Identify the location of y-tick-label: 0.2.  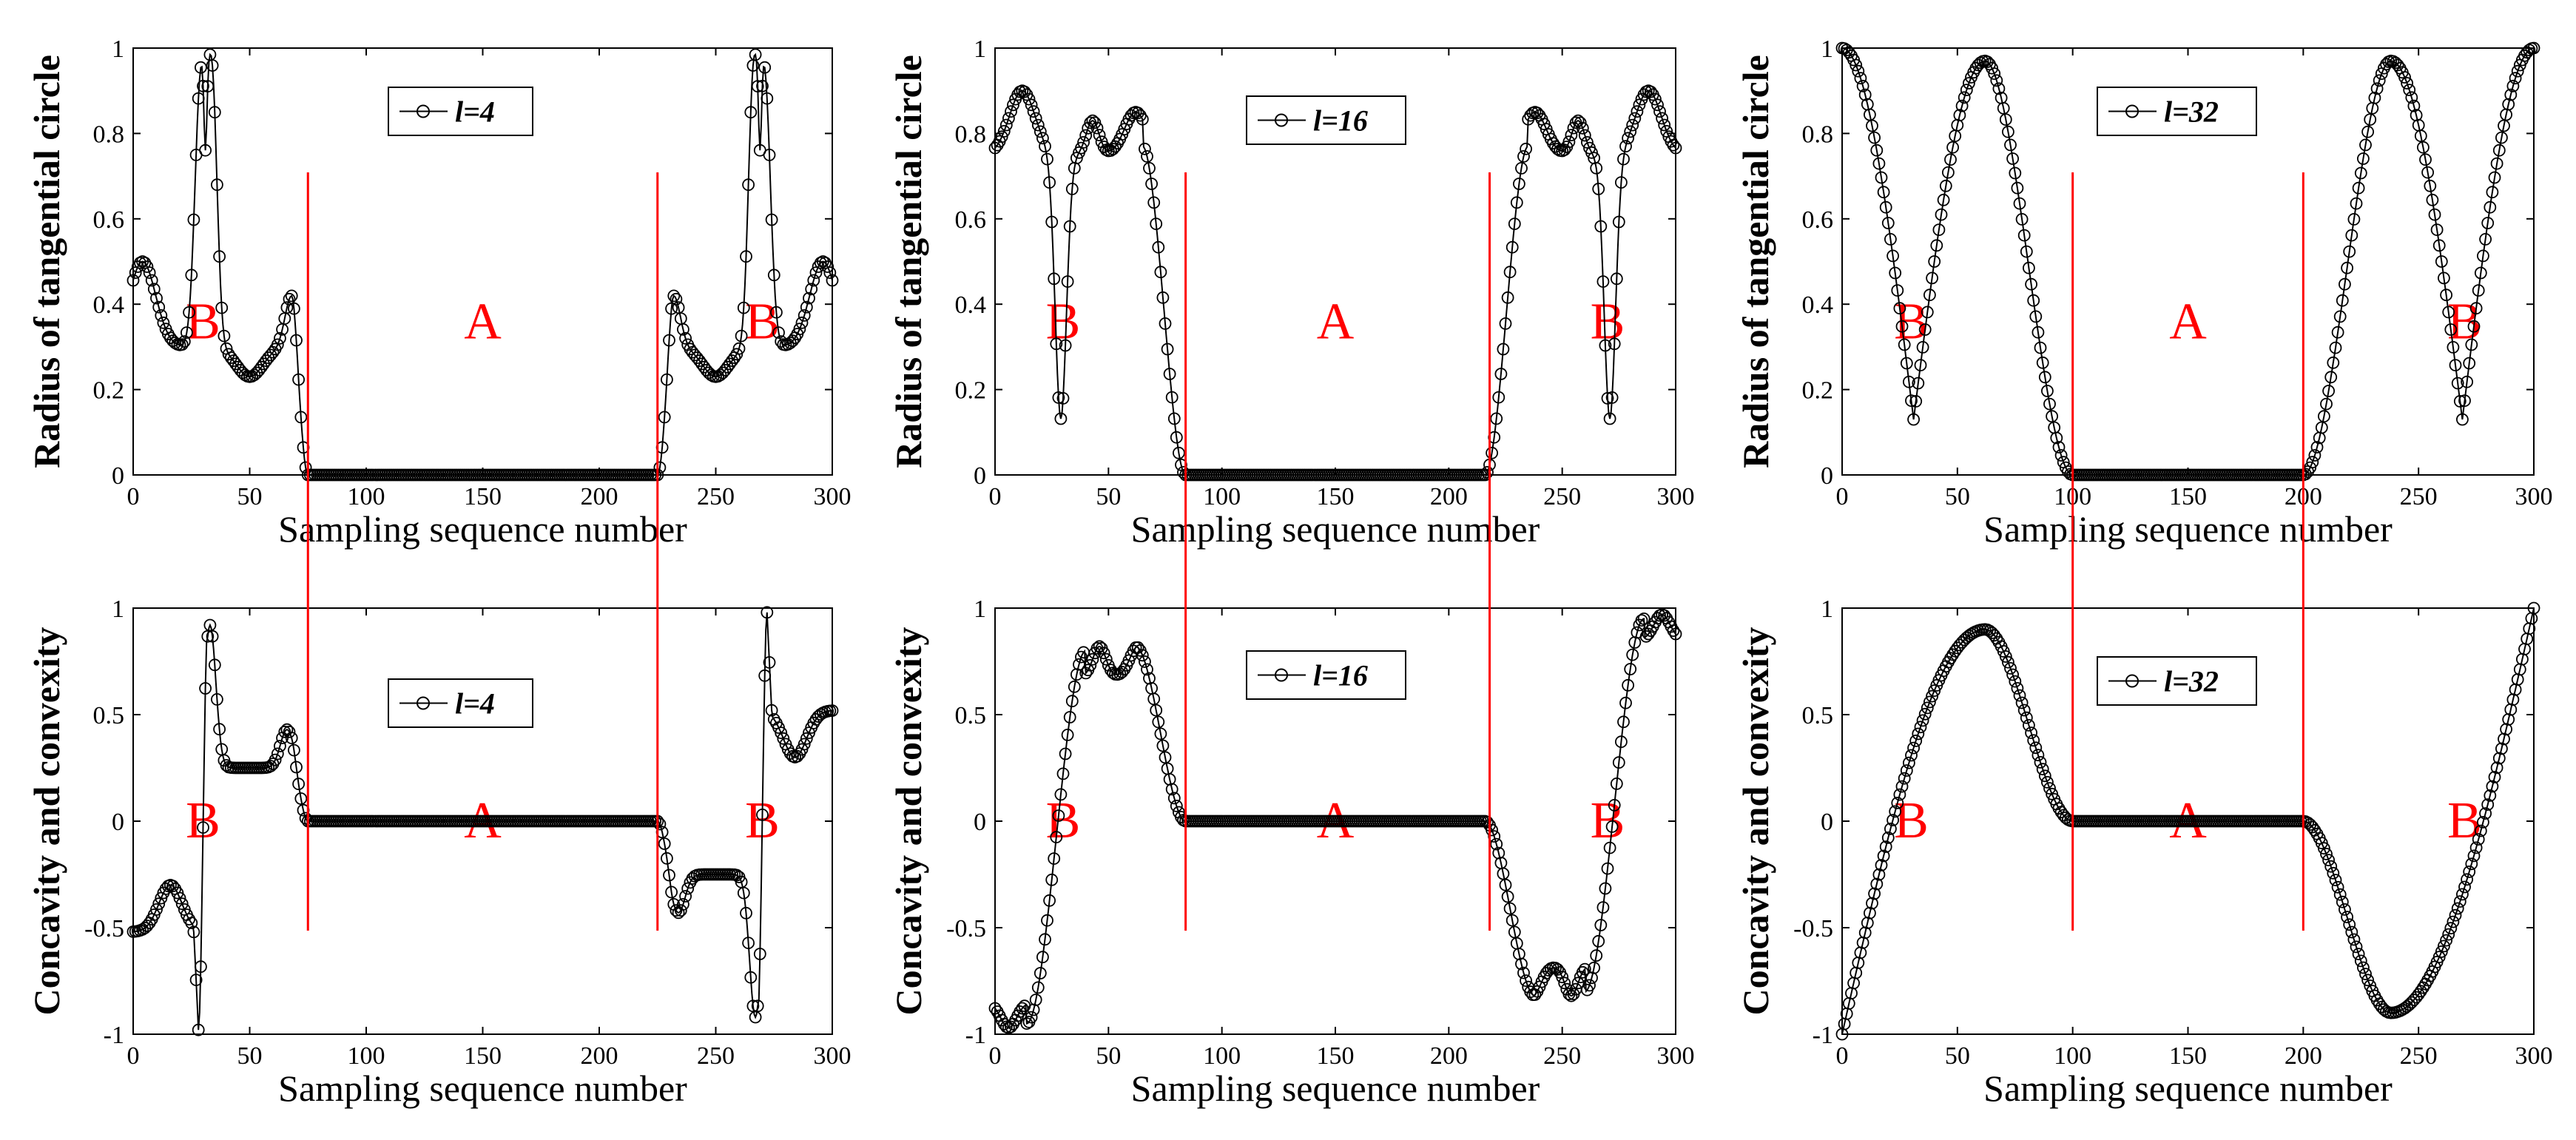
(109, 391).